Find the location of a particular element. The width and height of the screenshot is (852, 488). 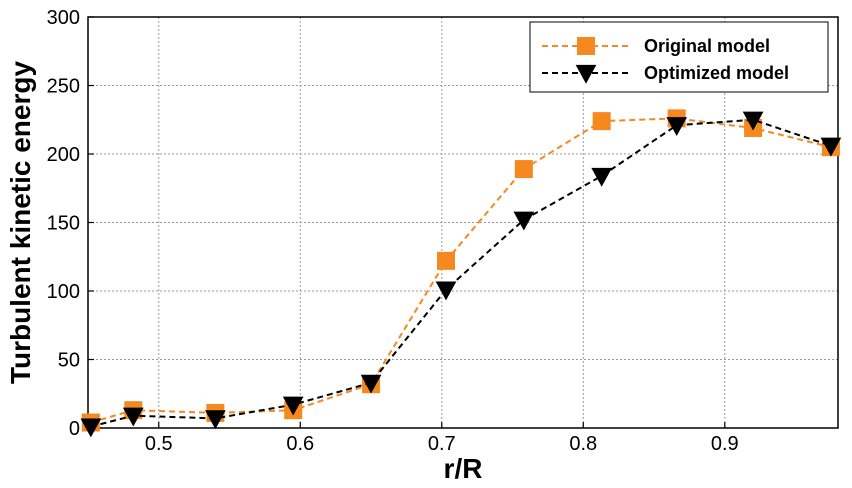

legend-item: Original model is located at coordinates (656, 46).